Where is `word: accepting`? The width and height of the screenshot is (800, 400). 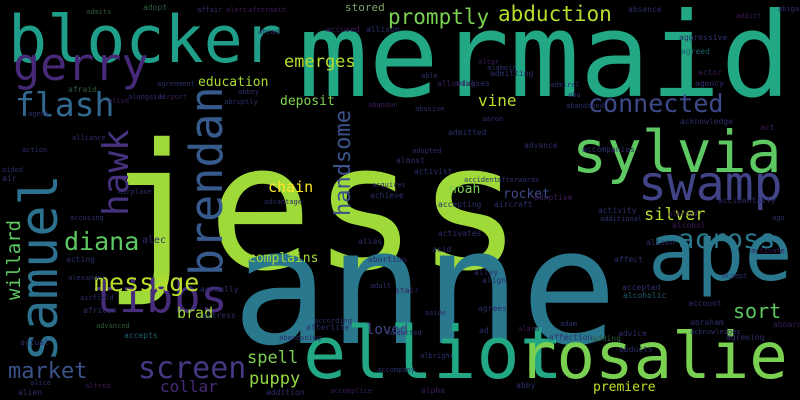
word: accepting is located at coordinates (460, 204).